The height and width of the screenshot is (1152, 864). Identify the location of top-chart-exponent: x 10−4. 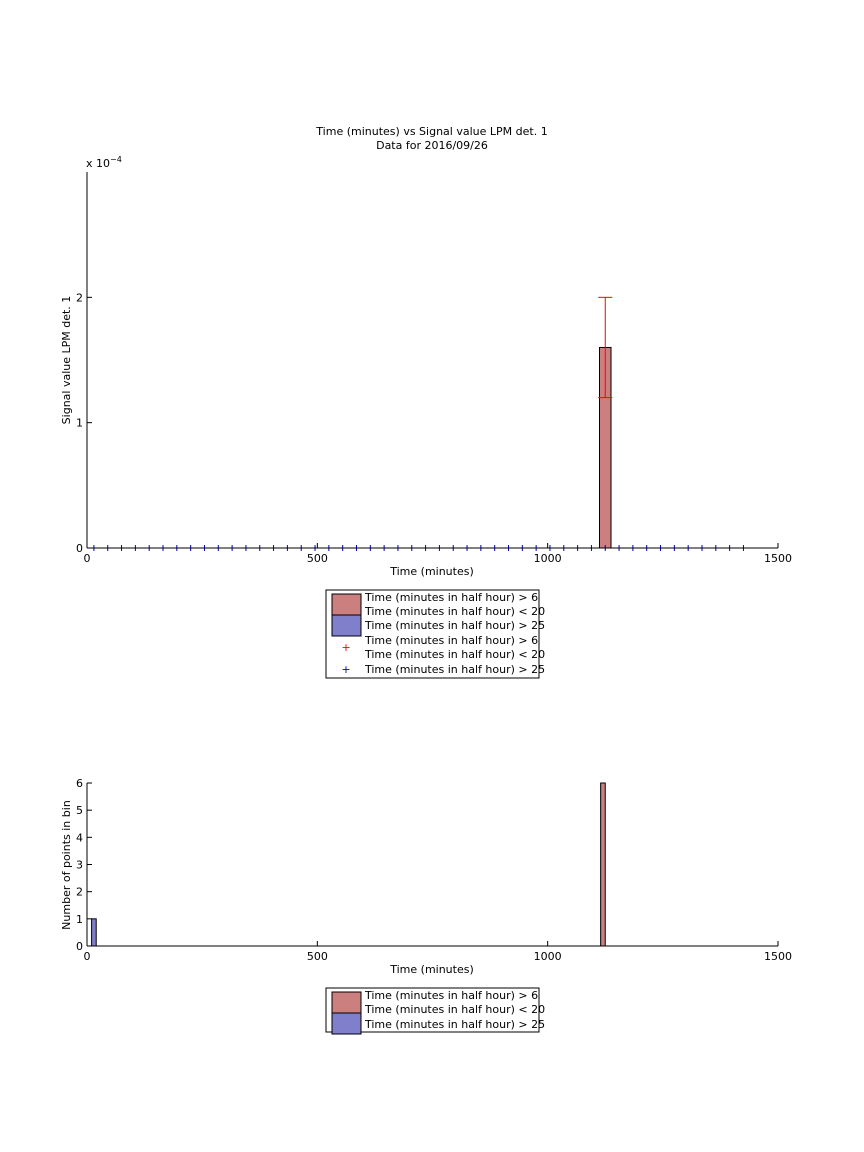
(104, 162).